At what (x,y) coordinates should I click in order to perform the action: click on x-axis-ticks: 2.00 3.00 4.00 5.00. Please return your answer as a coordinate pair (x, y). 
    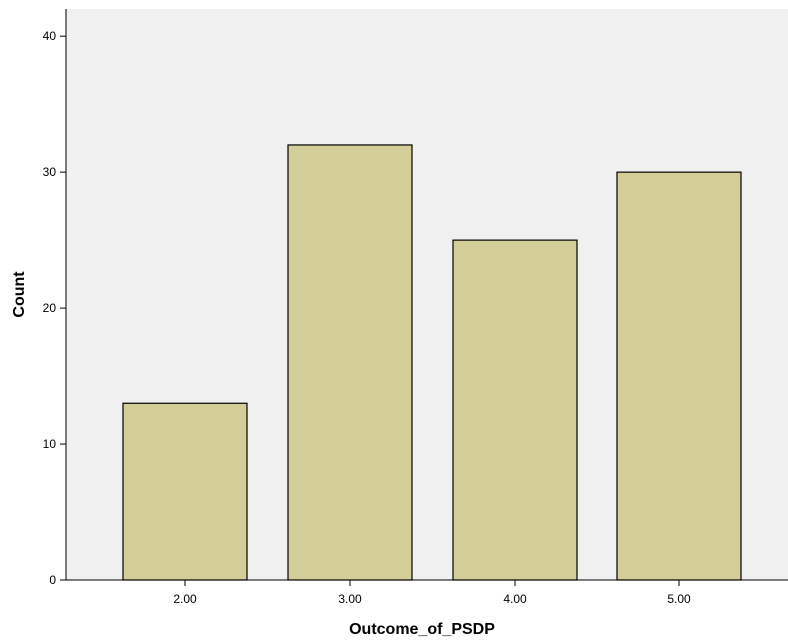
    Looking at the image, I should click on (432, 593).